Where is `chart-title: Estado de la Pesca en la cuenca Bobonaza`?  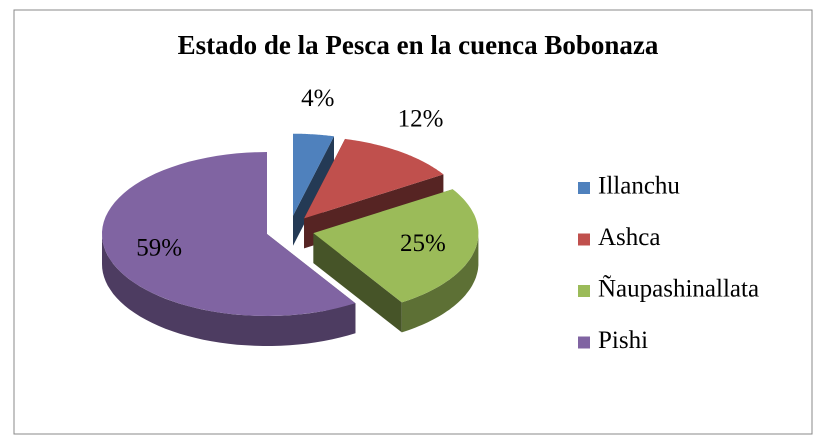
chart-title: Estado de la Pesca en la cuenca Bobonaza is located at coordinates (418, 45).